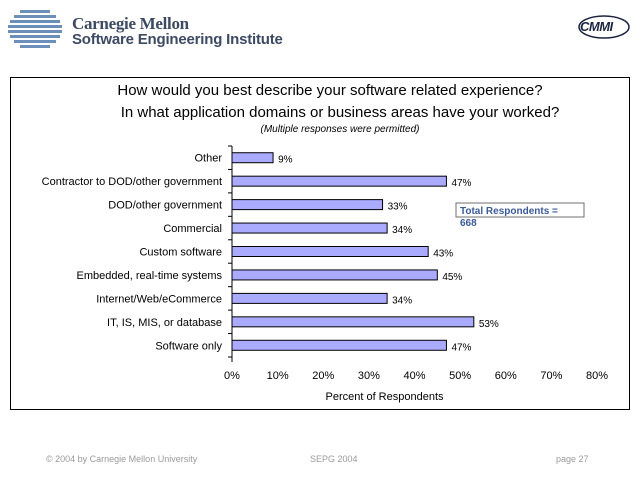 Image resolution: width=640 pixels, height=482 pixels. What do you see at coordinates (159, 299) in the screenshot?
I see `category-label: Internet/Web/eCommerce` at bounding box center [159, 299].